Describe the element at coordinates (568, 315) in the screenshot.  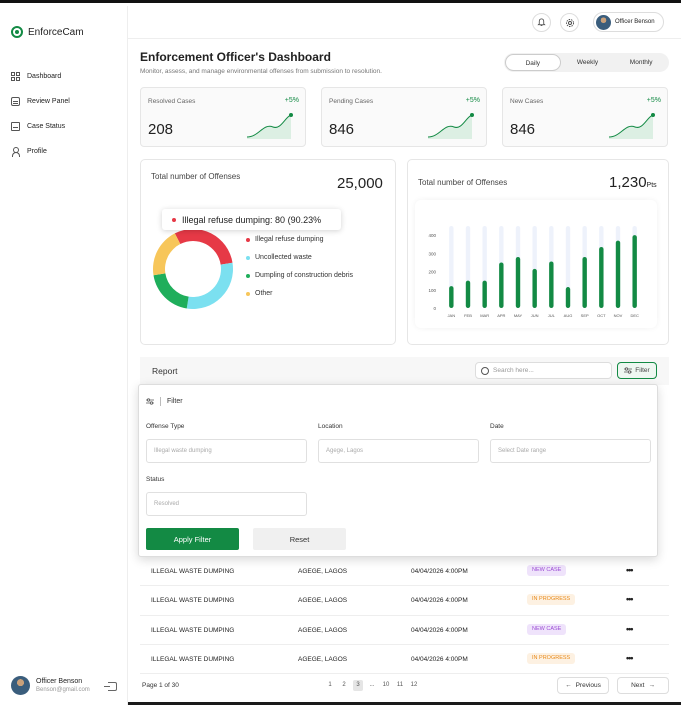
I see `x-tick-label: AUG` at that location.